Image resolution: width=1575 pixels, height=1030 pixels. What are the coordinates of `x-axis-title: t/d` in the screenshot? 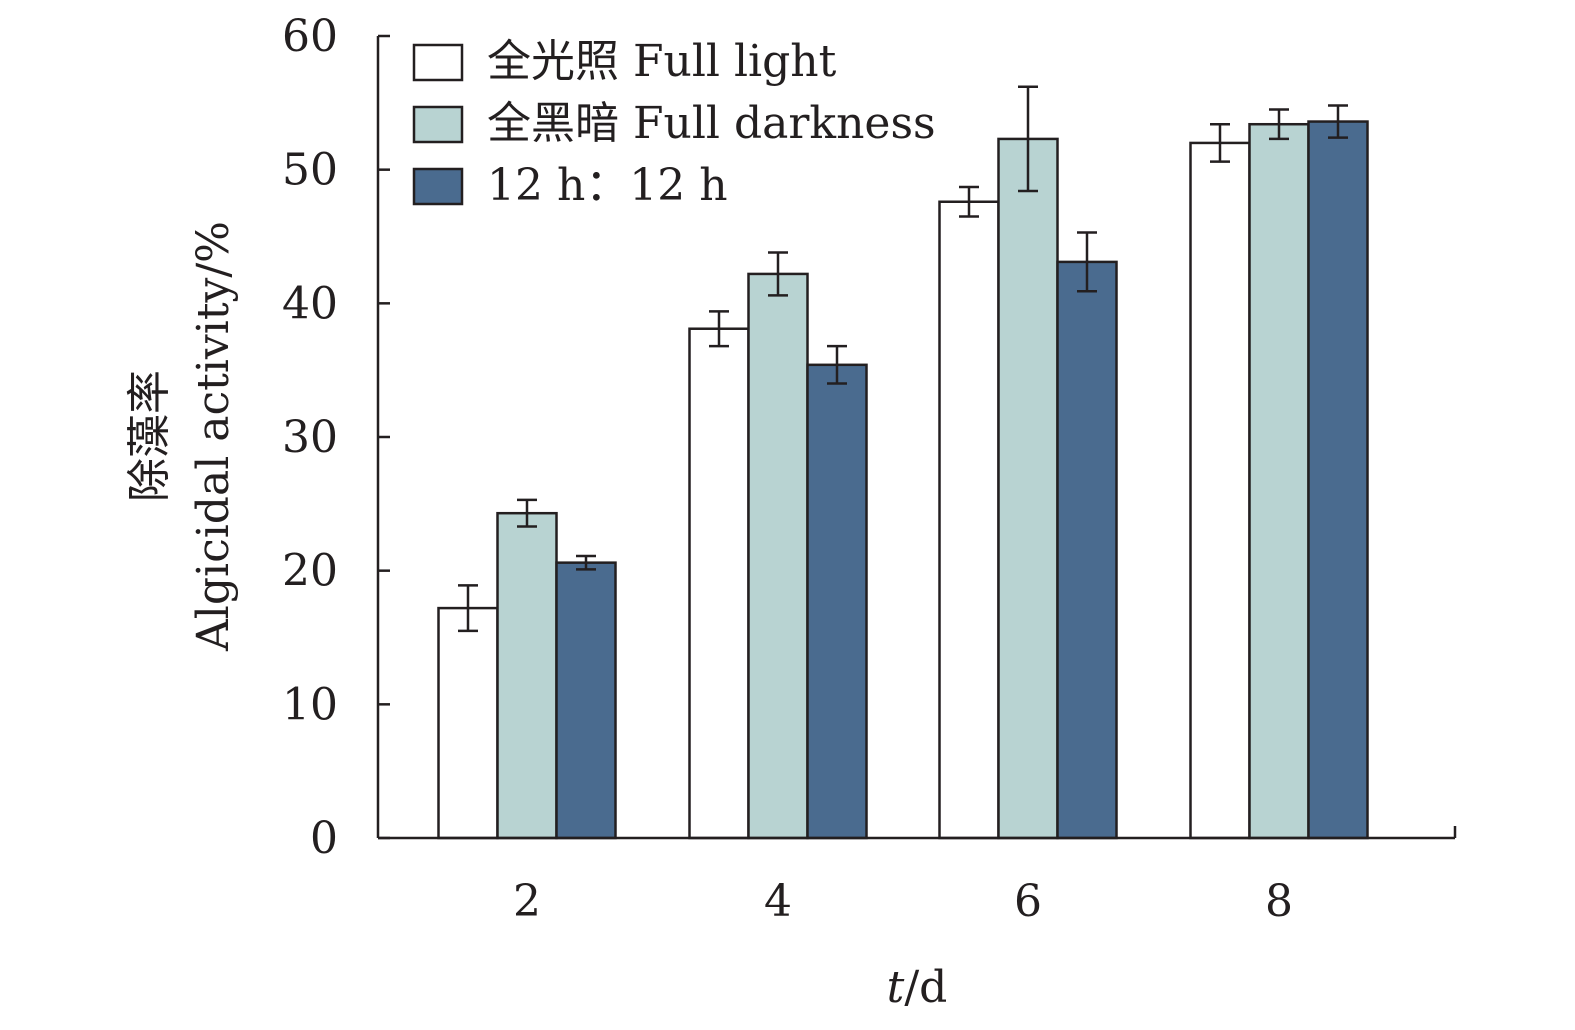 It's located at (917, 987).